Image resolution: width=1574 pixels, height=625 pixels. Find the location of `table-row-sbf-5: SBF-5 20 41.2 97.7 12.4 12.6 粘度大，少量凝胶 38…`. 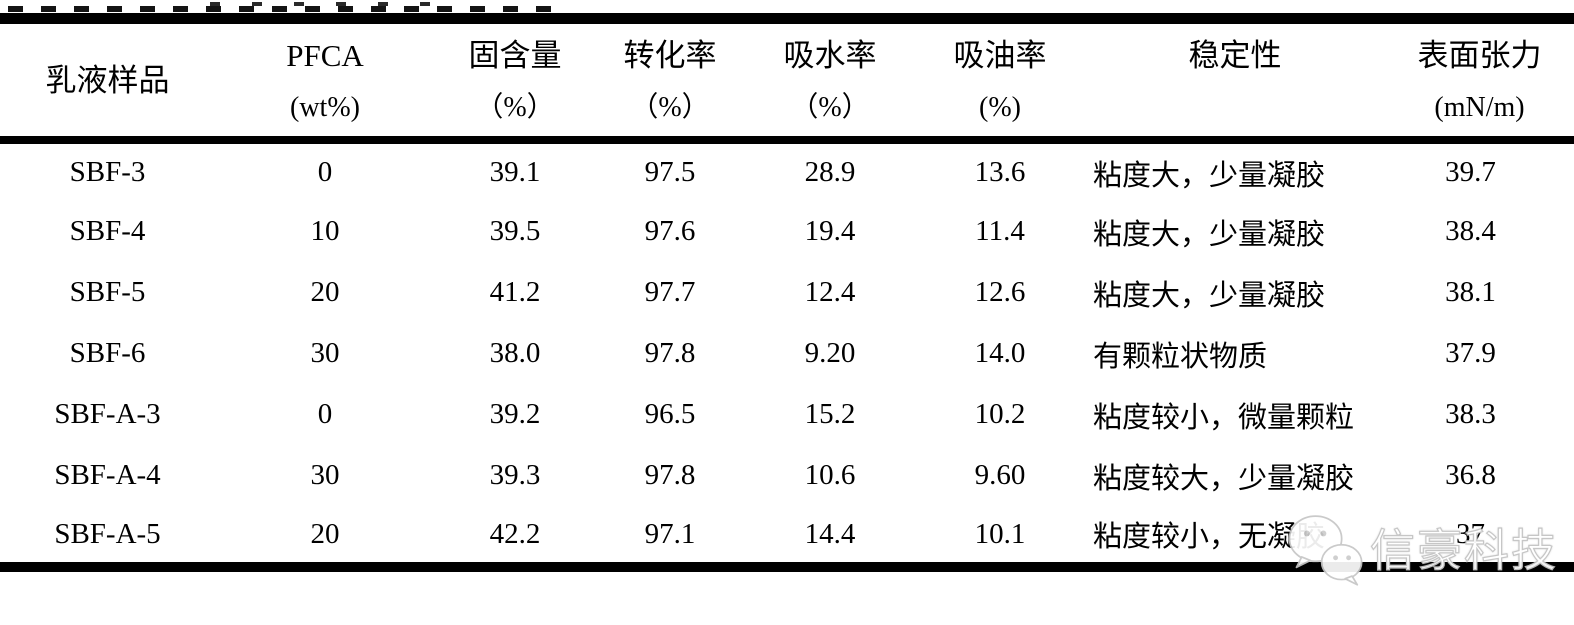

table-row-sbf-5: SBF-5 20 41.2 97.7 12.4 12.6 粘度大，少量凝胶 38… is located at coordinates (787, 292).